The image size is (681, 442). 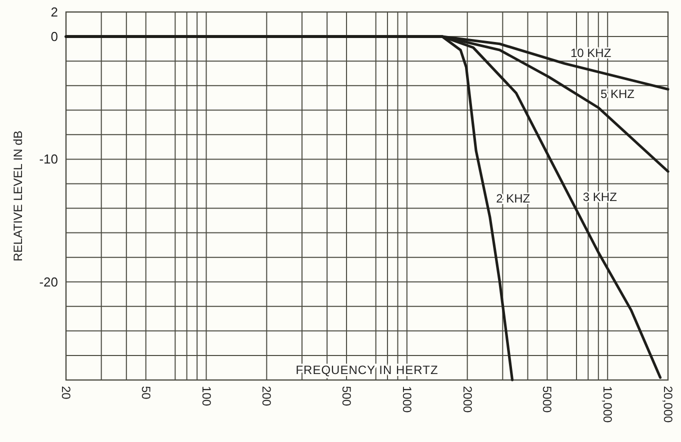 What do you see at coordinates (48, 159) in the screenshot?
I see `y-tick-label: -10` at bounding box center [48, 159].